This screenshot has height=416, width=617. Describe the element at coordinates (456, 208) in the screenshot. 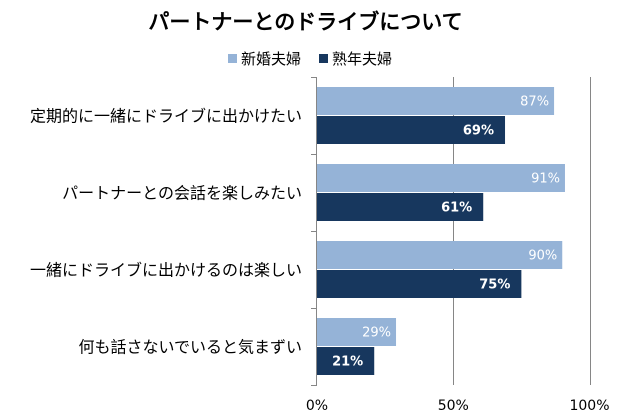

I see `data-label: 61%` at that location.